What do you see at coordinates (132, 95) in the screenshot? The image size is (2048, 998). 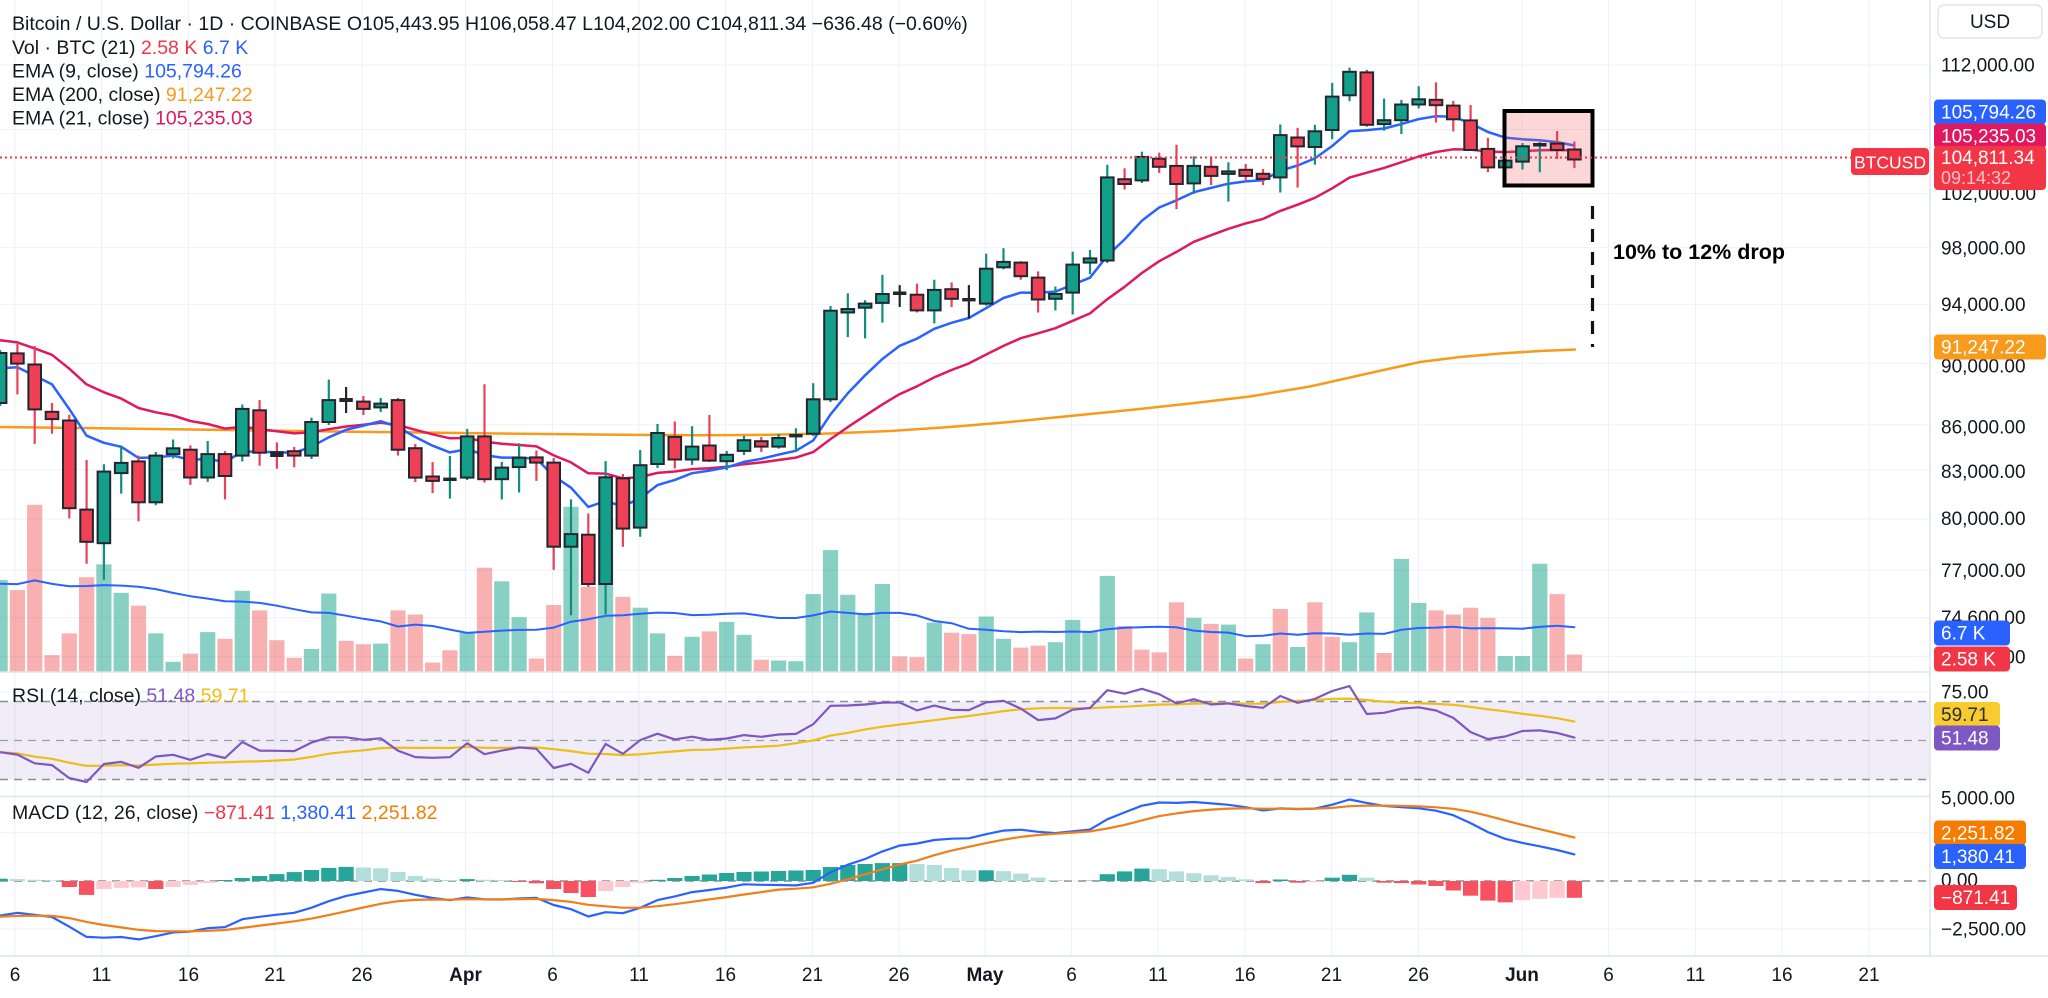 I see `svg-text: EMA (200, close) 91,247.22` at bounding box center [132, 95].